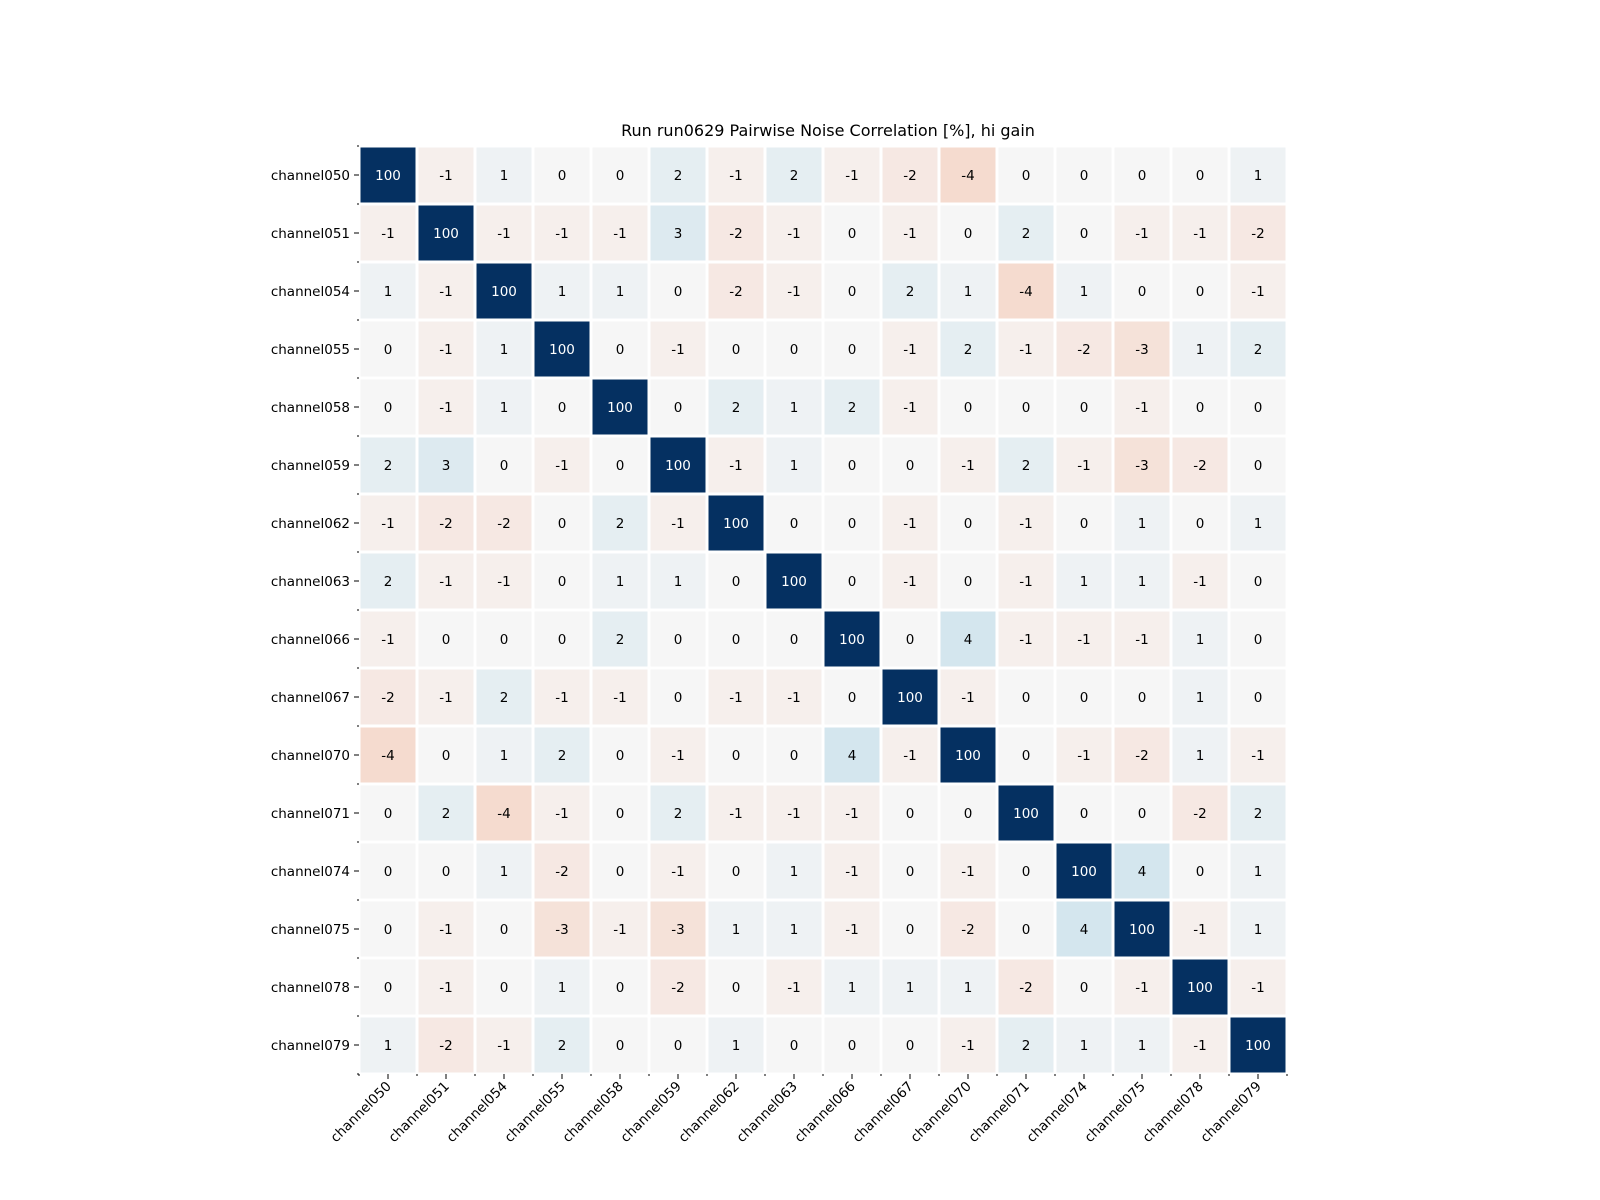 This screenshot has height=1200, width=1600. I want to click on cell-value-label: 4, so click(1084, 930).